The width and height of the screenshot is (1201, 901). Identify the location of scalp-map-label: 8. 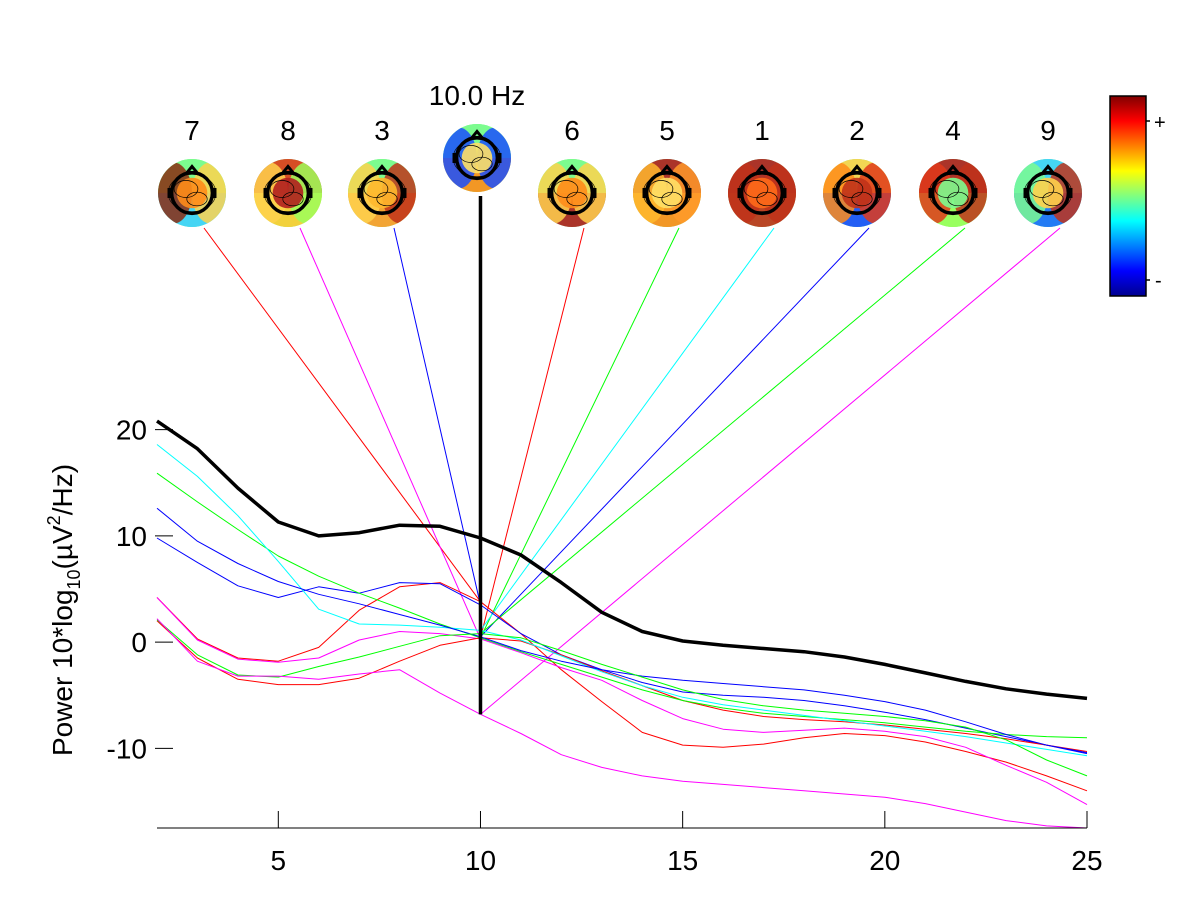
(288, 130).